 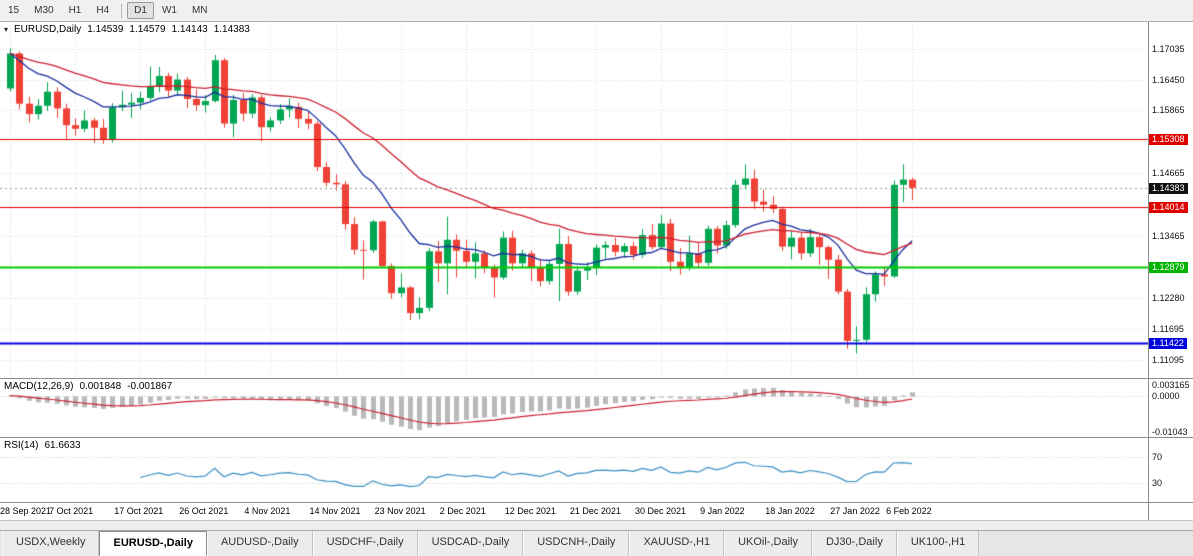 What do you see at coordinates (576, 543) in the screenshot?
I see `chart-tab-usdcnh-daily: USDCNH-,Daily` at bounding box center [576, 543].